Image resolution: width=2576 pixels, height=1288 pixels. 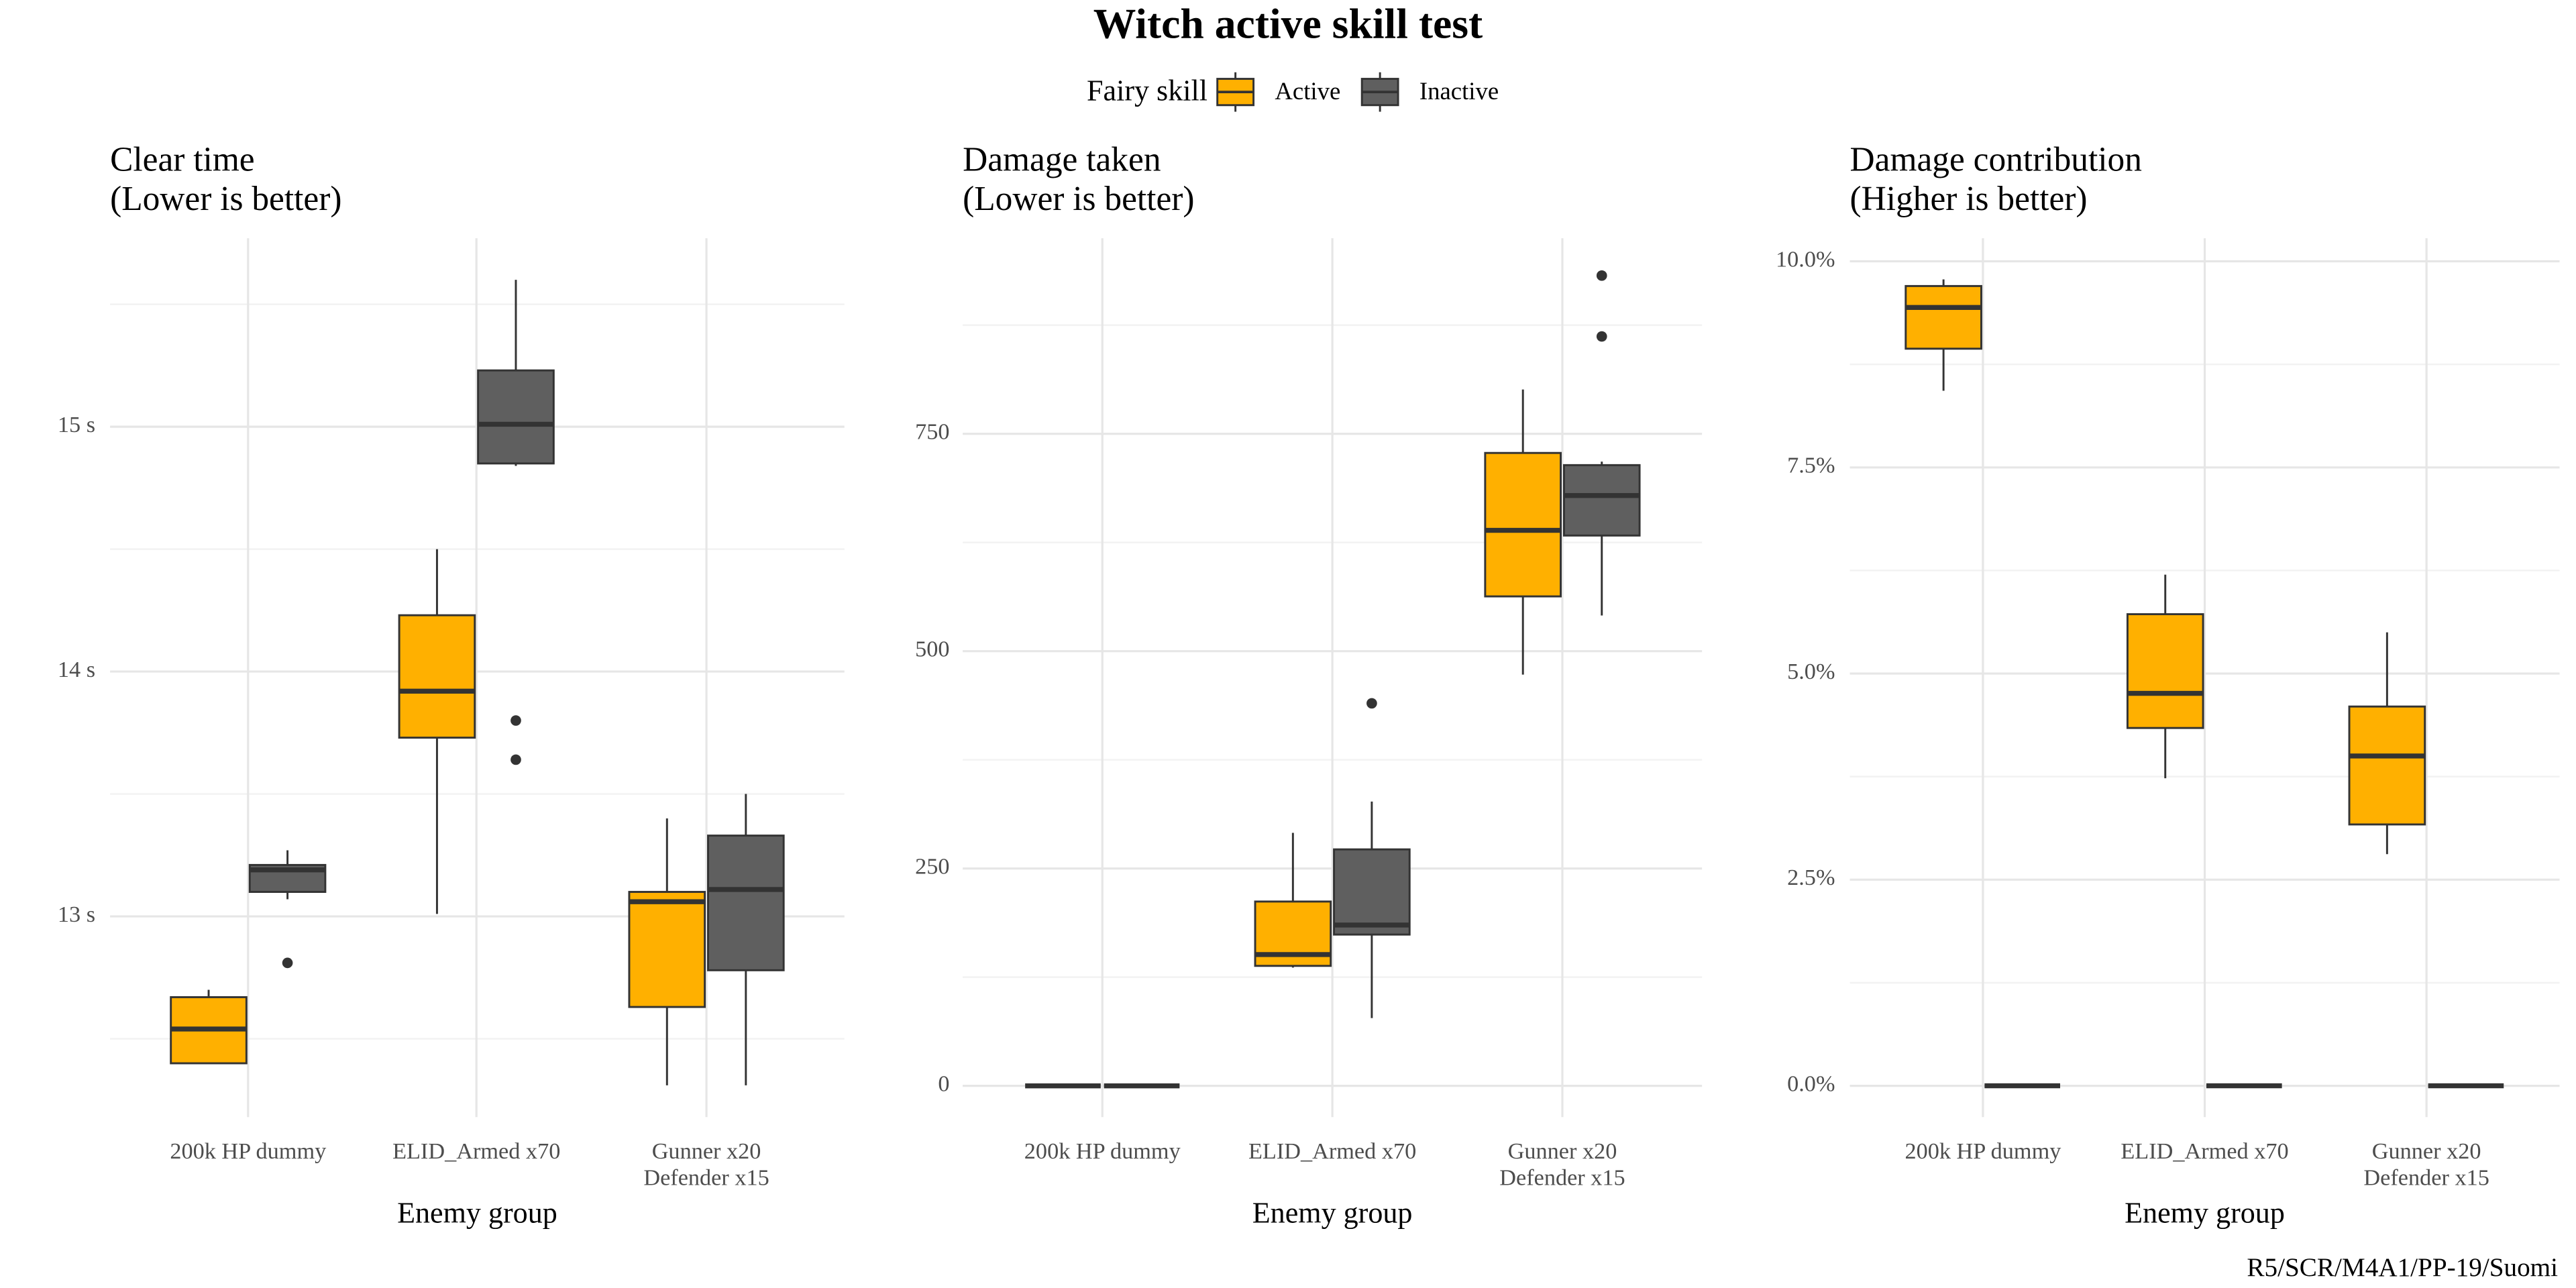 I want to click on y-tick-label: 13 s, so click(x=76, y=914).